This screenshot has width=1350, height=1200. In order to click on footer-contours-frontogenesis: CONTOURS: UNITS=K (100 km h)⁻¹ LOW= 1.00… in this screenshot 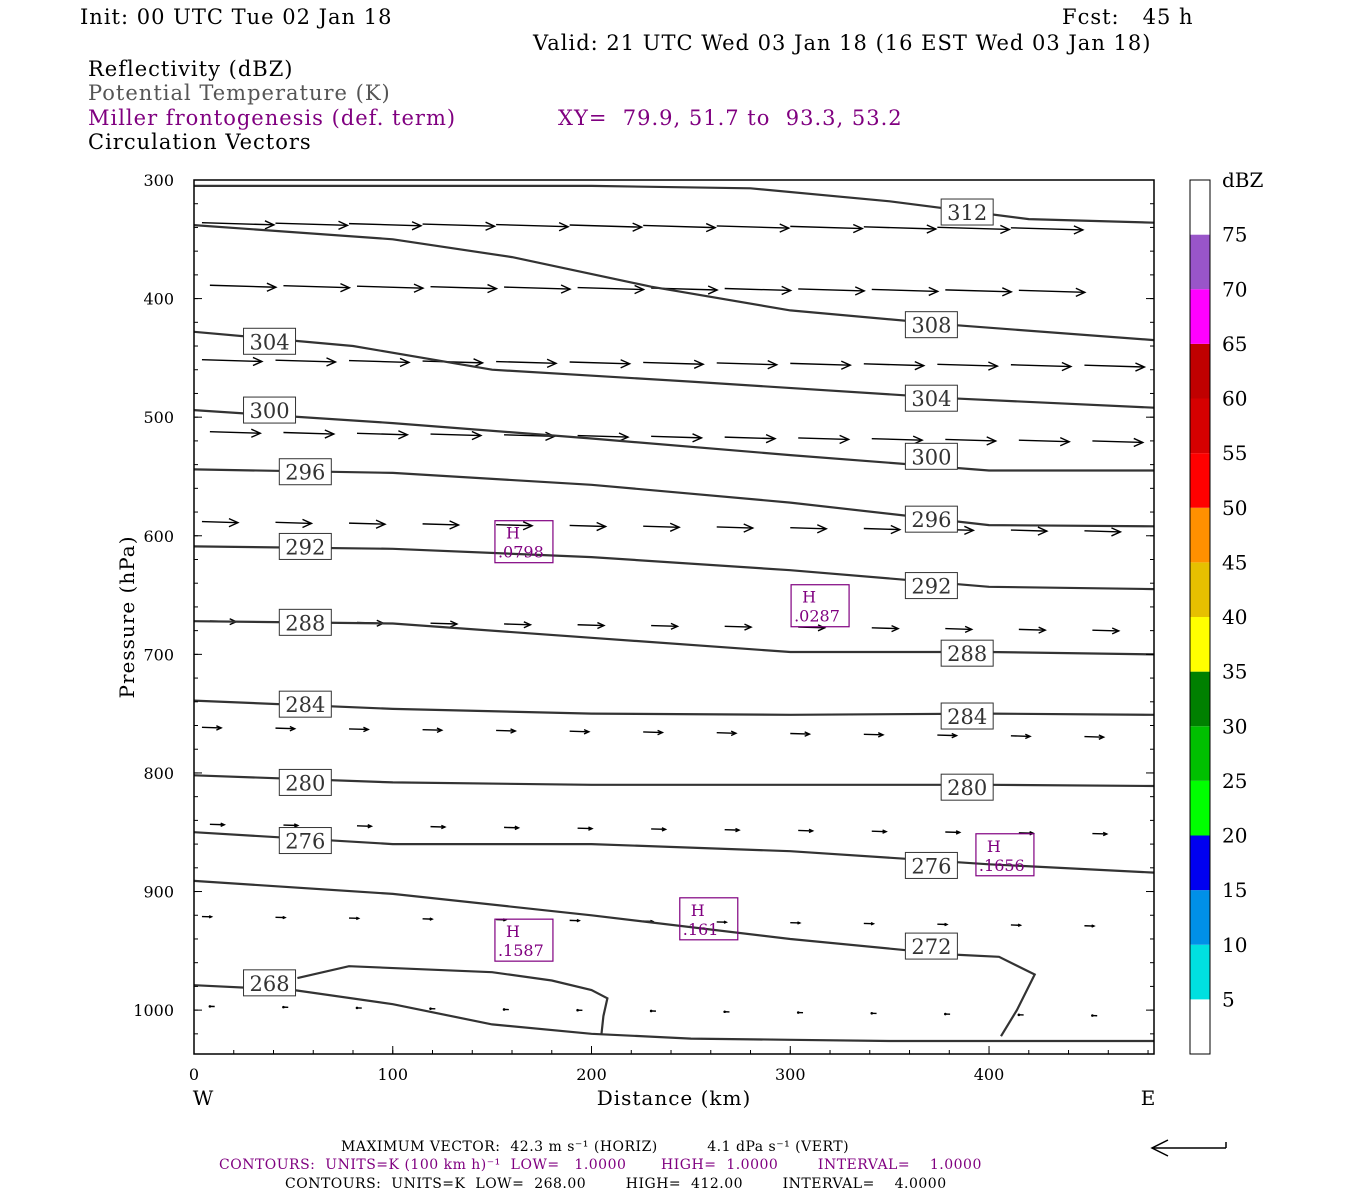, I will do `click(600, 1165)`.